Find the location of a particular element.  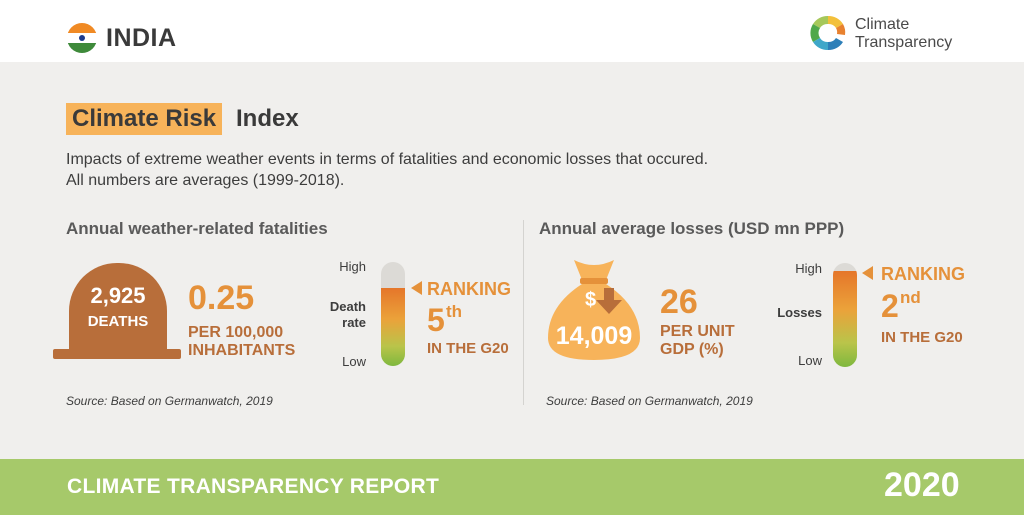

title-highlight: Climate Risk is located at coordinates (144, 119).